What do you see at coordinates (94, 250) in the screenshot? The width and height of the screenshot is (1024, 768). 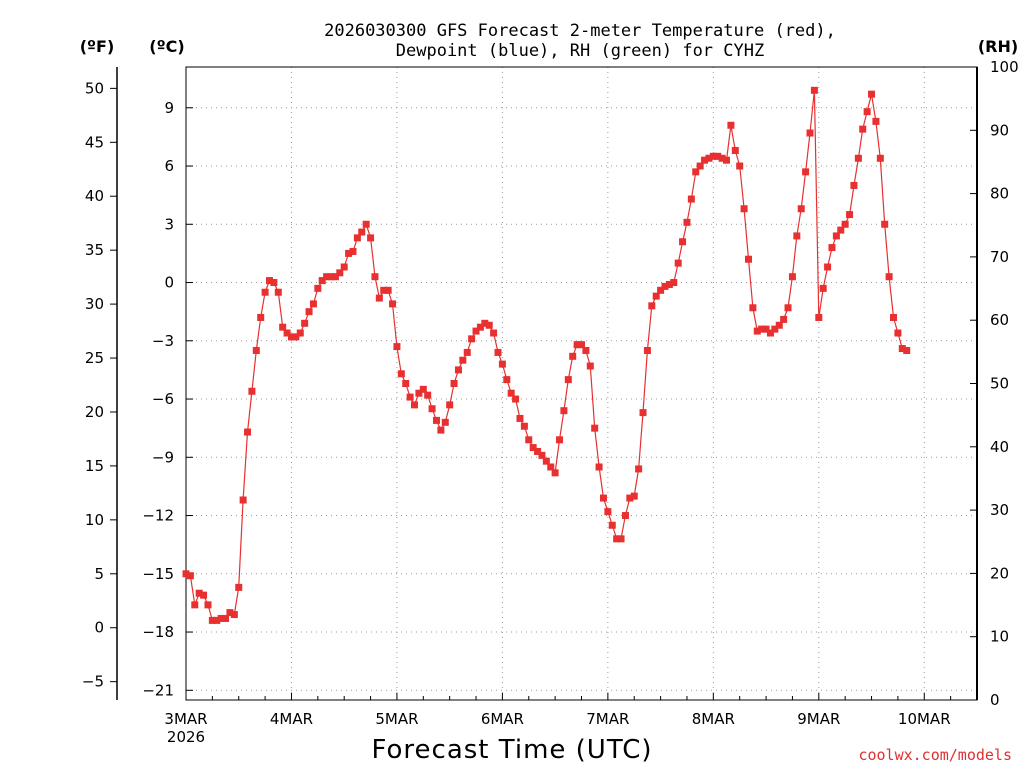 I see `fahrenheit-tick-label: 35` at bounding box center [94, 250].